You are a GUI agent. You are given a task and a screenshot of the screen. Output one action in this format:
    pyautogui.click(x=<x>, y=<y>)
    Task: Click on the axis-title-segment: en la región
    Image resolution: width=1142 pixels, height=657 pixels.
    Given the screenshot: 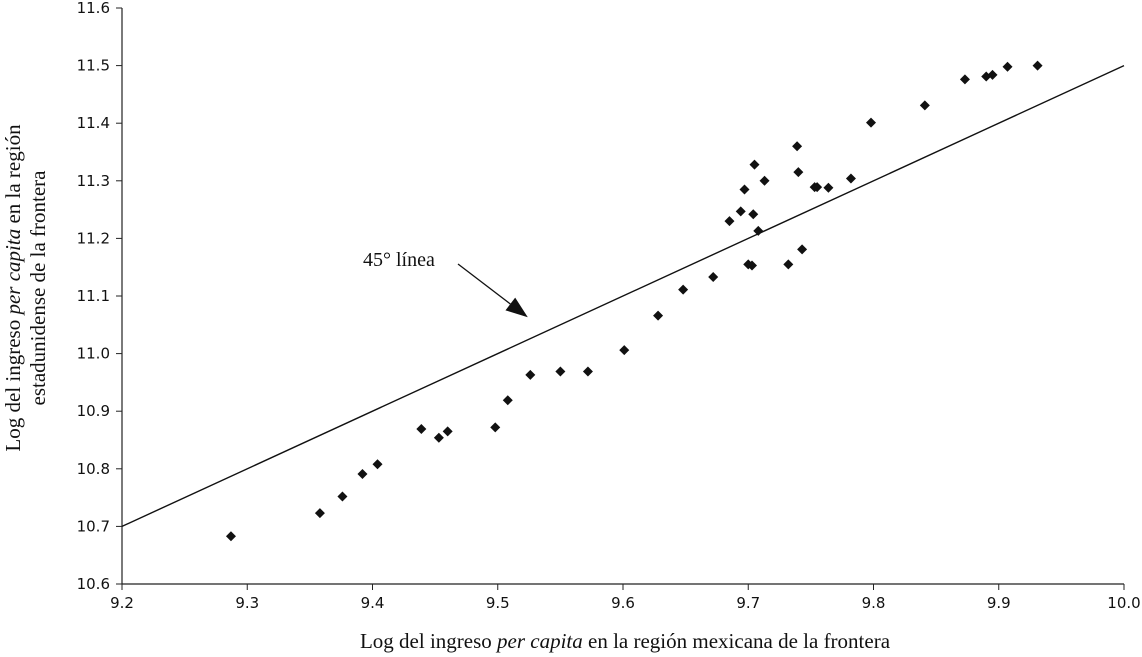 What is the action you would take?
    pyautogui.click(x=13, y=176)
    